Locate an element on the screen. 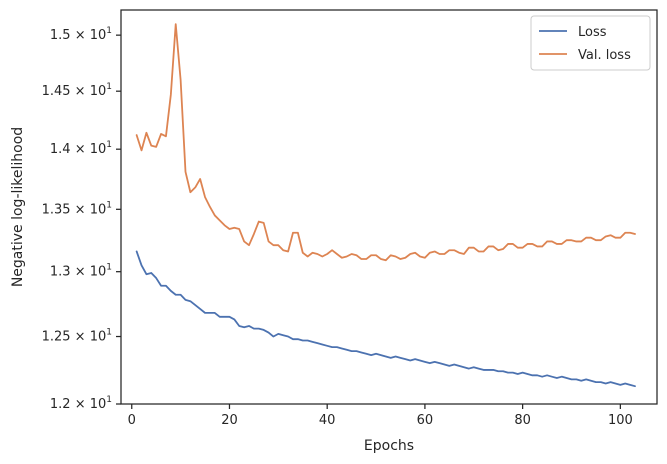 Image resolution: width=667 pixels, height=464 pixels. legend: Loss Val. loss is located at coordinates (590, 43).